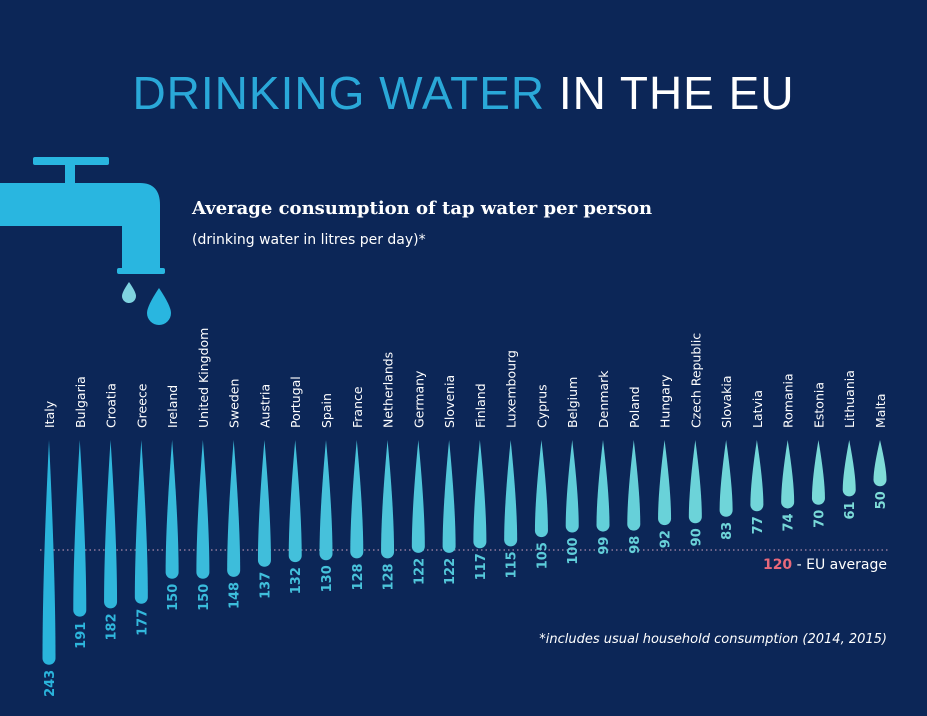 The height and width of the screenshot is (716, 927). What do you see at coordinates (235, 595) in the screenshot?
I see `value-label: 148` at bounding box center [235, 595].